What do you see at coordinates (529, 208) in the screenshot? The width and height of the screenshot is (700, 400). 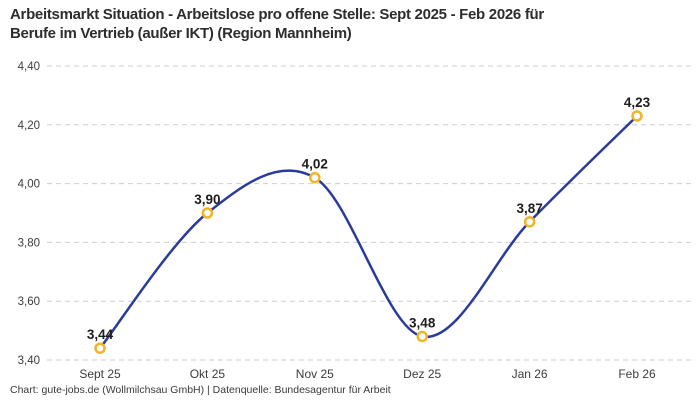 I see `data-point-label: 3,87` at bounding box center [529, 208].